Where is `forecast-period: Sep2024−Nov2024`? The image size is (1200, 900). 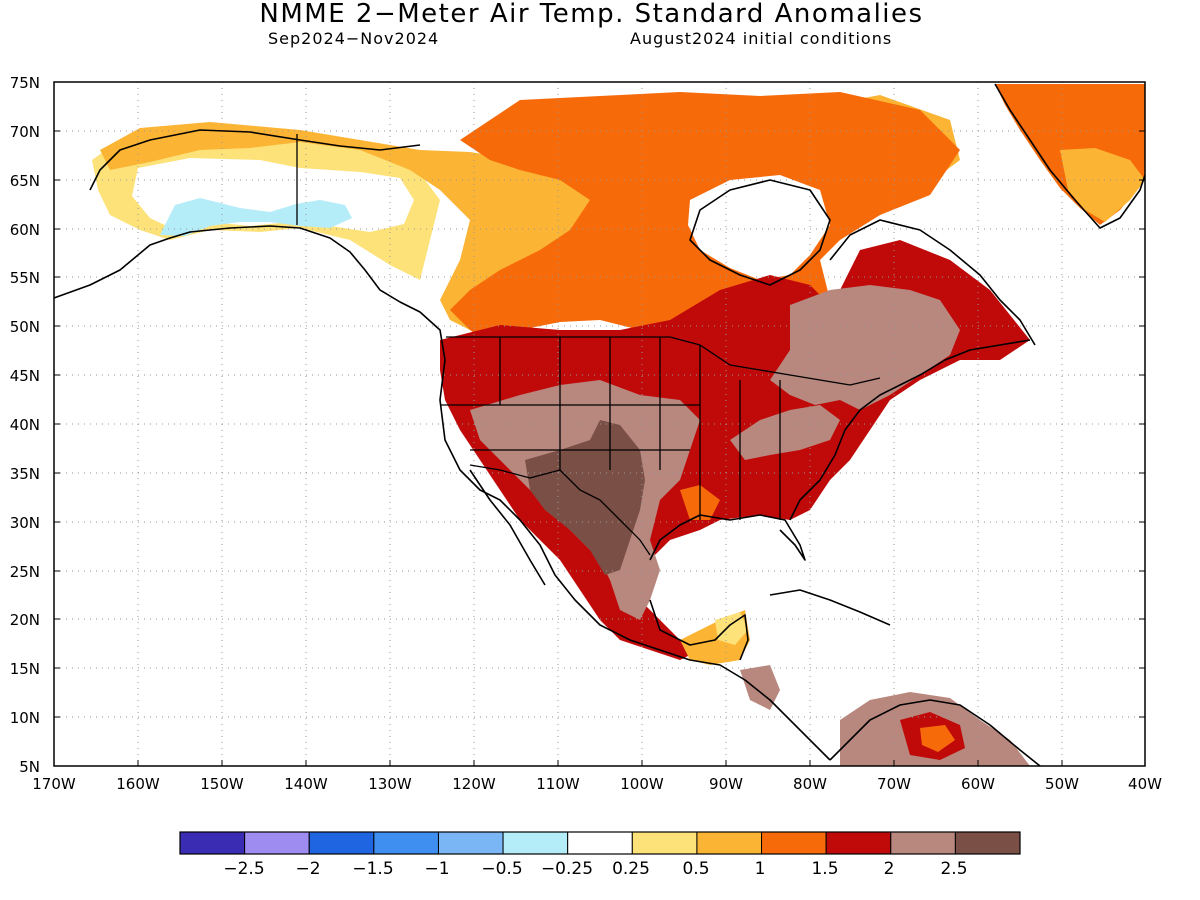 forecast-period: Sep2024−Nov2024 is located at coordinates (354, 38).